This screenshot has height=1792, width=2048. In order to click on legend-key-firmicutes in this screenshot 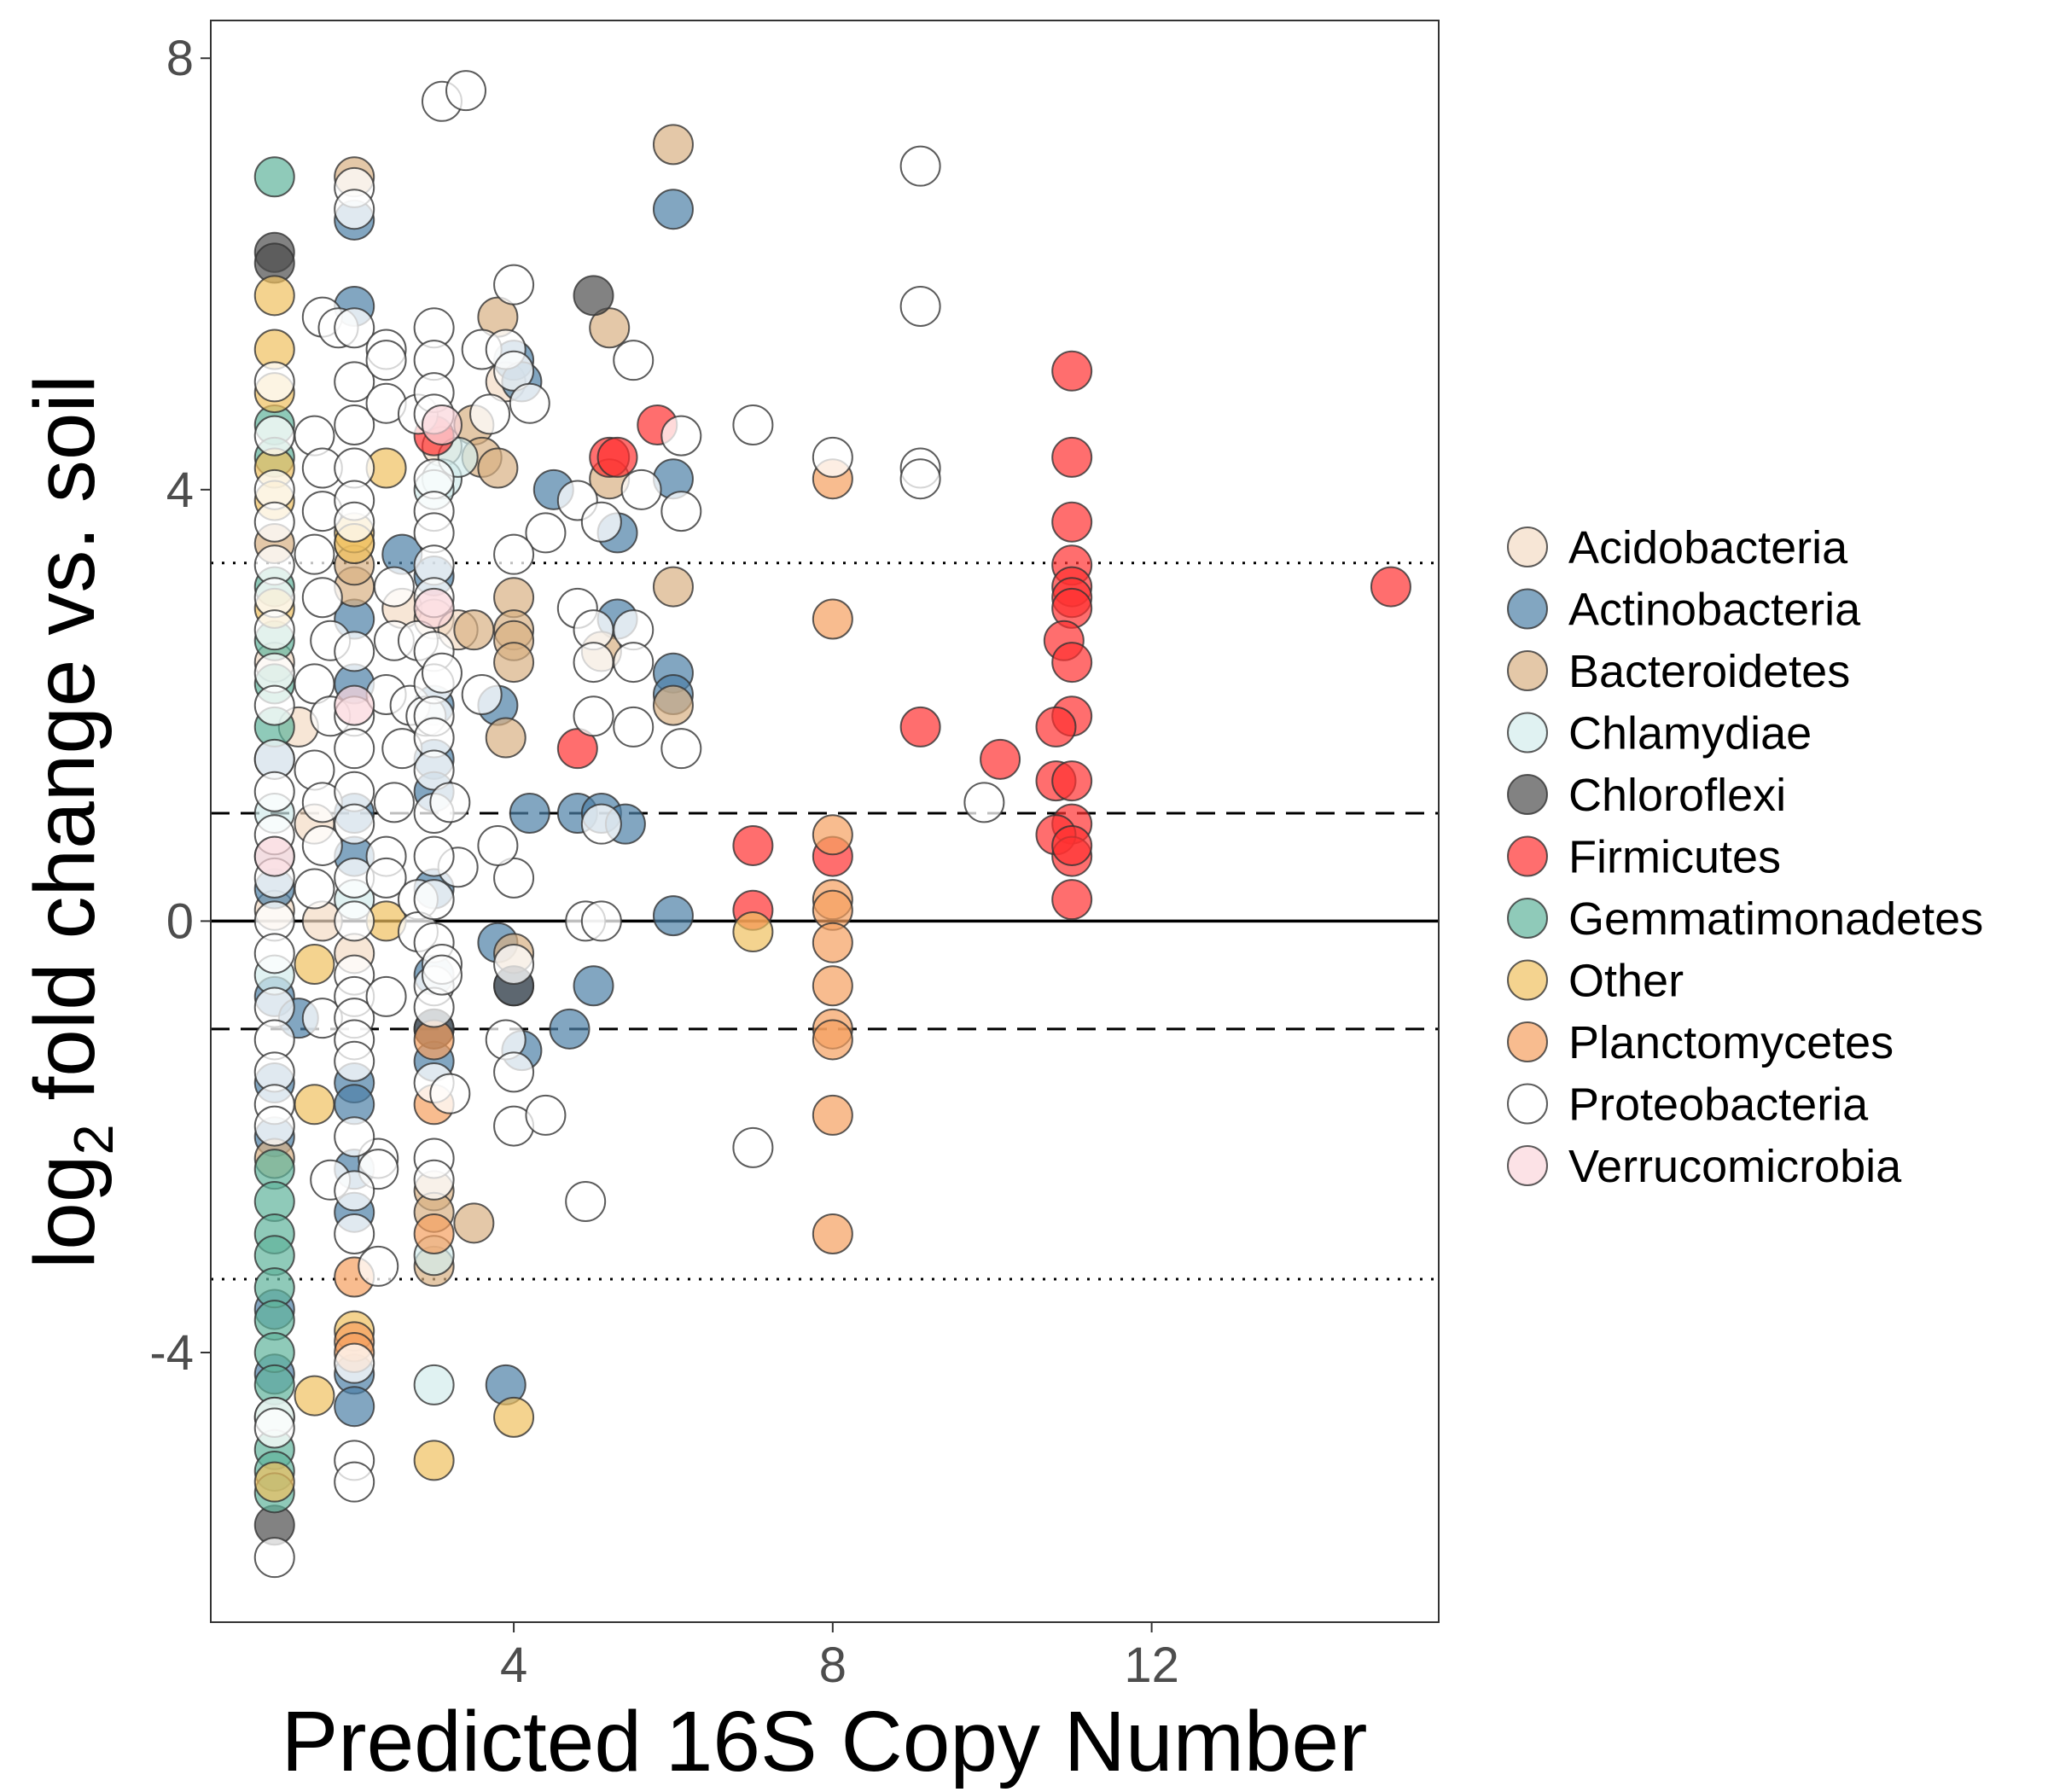, I will do `click(1527, 856)`.